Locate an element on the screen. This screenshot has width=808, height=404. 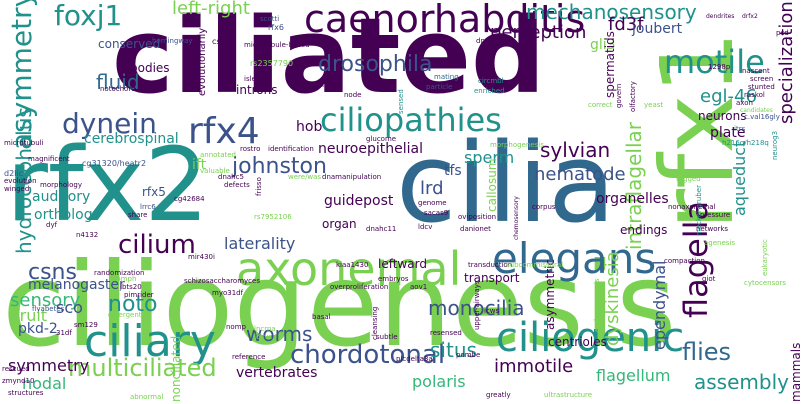
word-nascent: nascent is located at coordinates (756, 71).